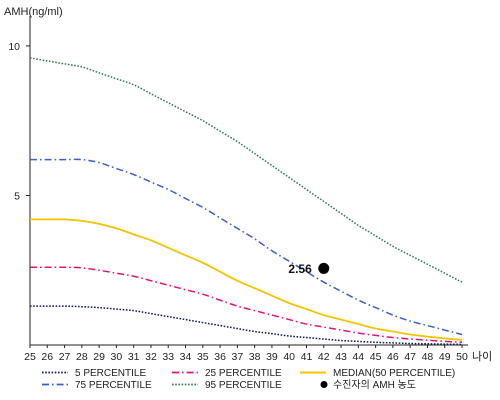 This screenshot has width=500, height=400. Describe the element at coordinates (243, 385) in the screenshot. I see `legend-item-label: 95 PERCENTILE` at that location.